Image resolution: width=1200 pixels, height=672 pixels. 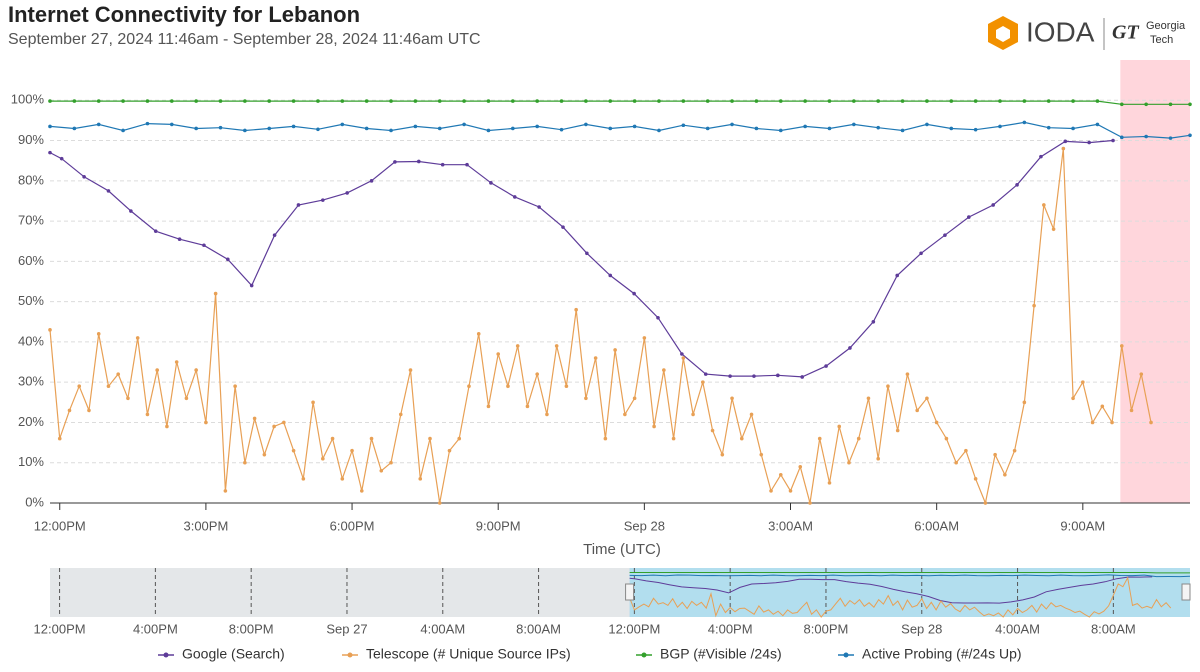 What do you see at coordinates (622, 549) in the screenshot?
I see `x-axis-title: Time (UTC)` at bounding box center [622, 549].